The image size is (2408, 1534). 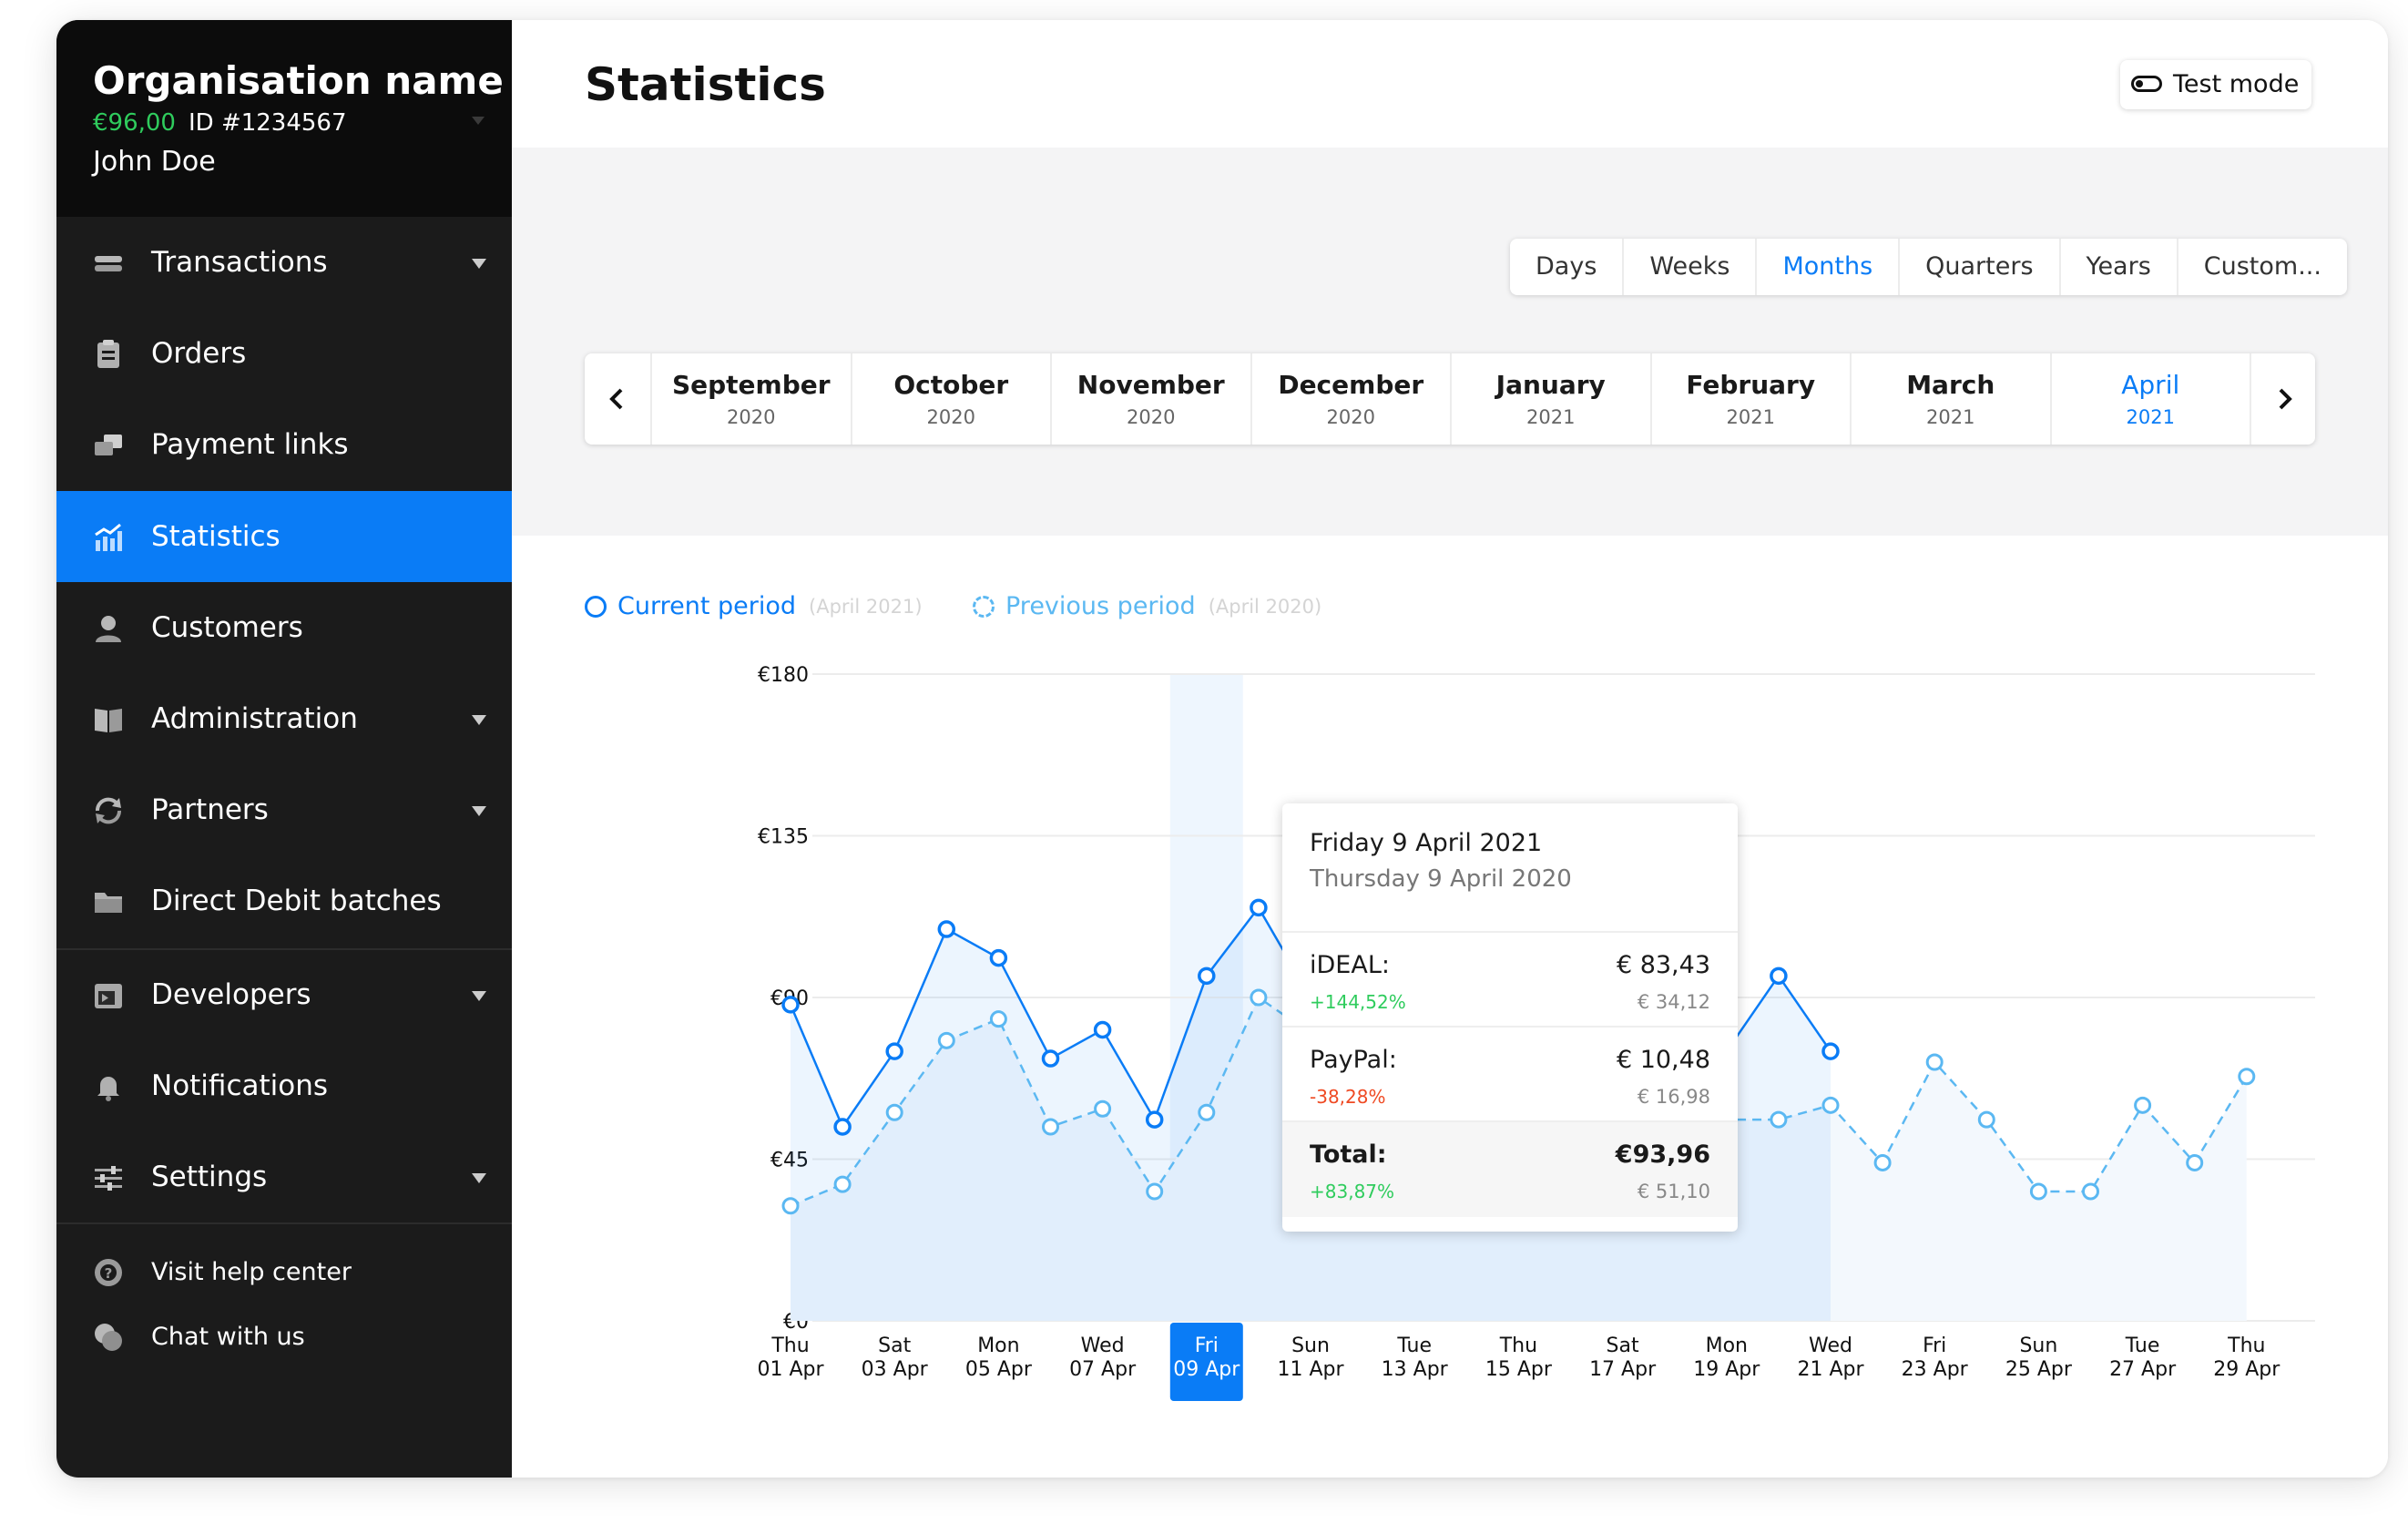 What do you see at coordinates (951, 385) in the screenshot?
I see `month-name: October` at bounding box center [951, 385].